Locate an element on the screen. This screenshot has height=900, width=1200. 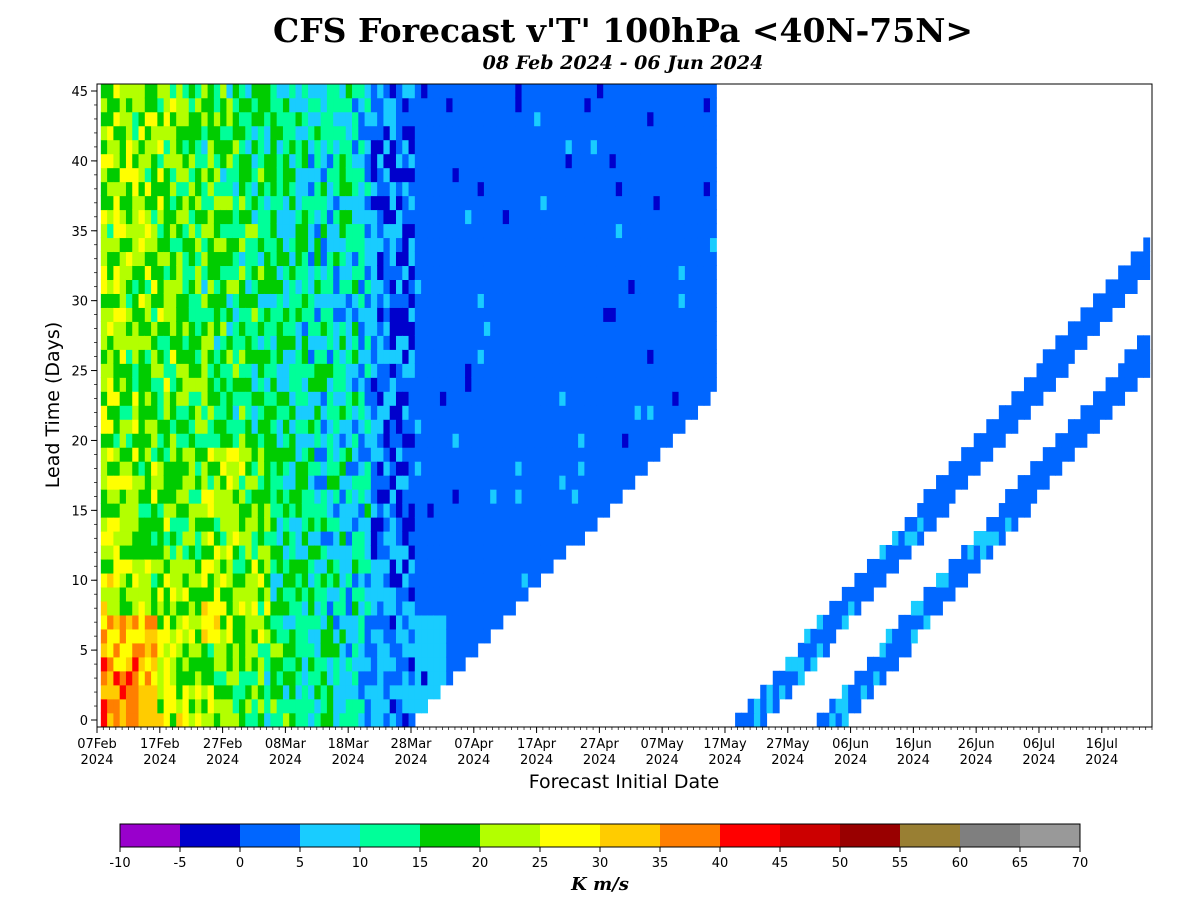
x-tick-label: 06Jun is located at coordinates (850, 744).